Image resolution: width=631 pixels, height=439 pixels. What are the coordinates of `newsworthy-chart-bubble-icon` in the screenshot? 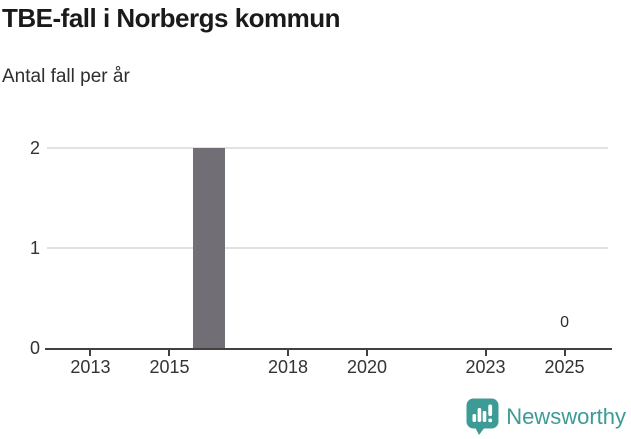 It's located at (482, 416).